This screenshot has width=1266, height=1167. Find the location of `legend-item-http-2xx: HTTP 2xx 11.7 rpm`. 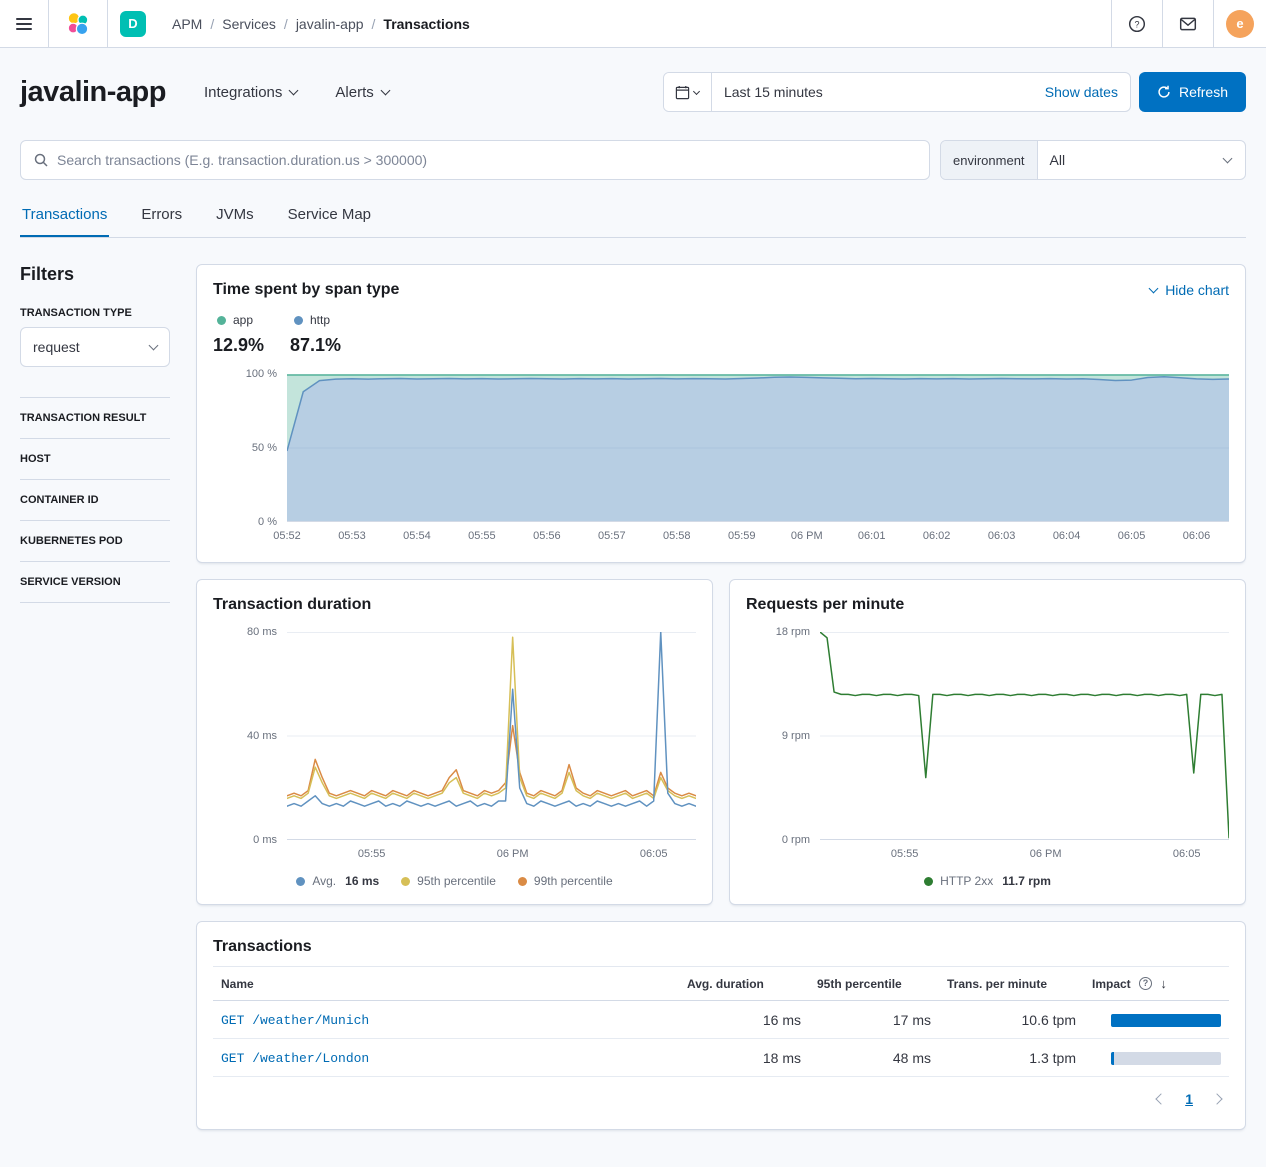

legend-item-http-2xx: HTTP 2xx 11.7 rpm is located at coordinates (987, 881).